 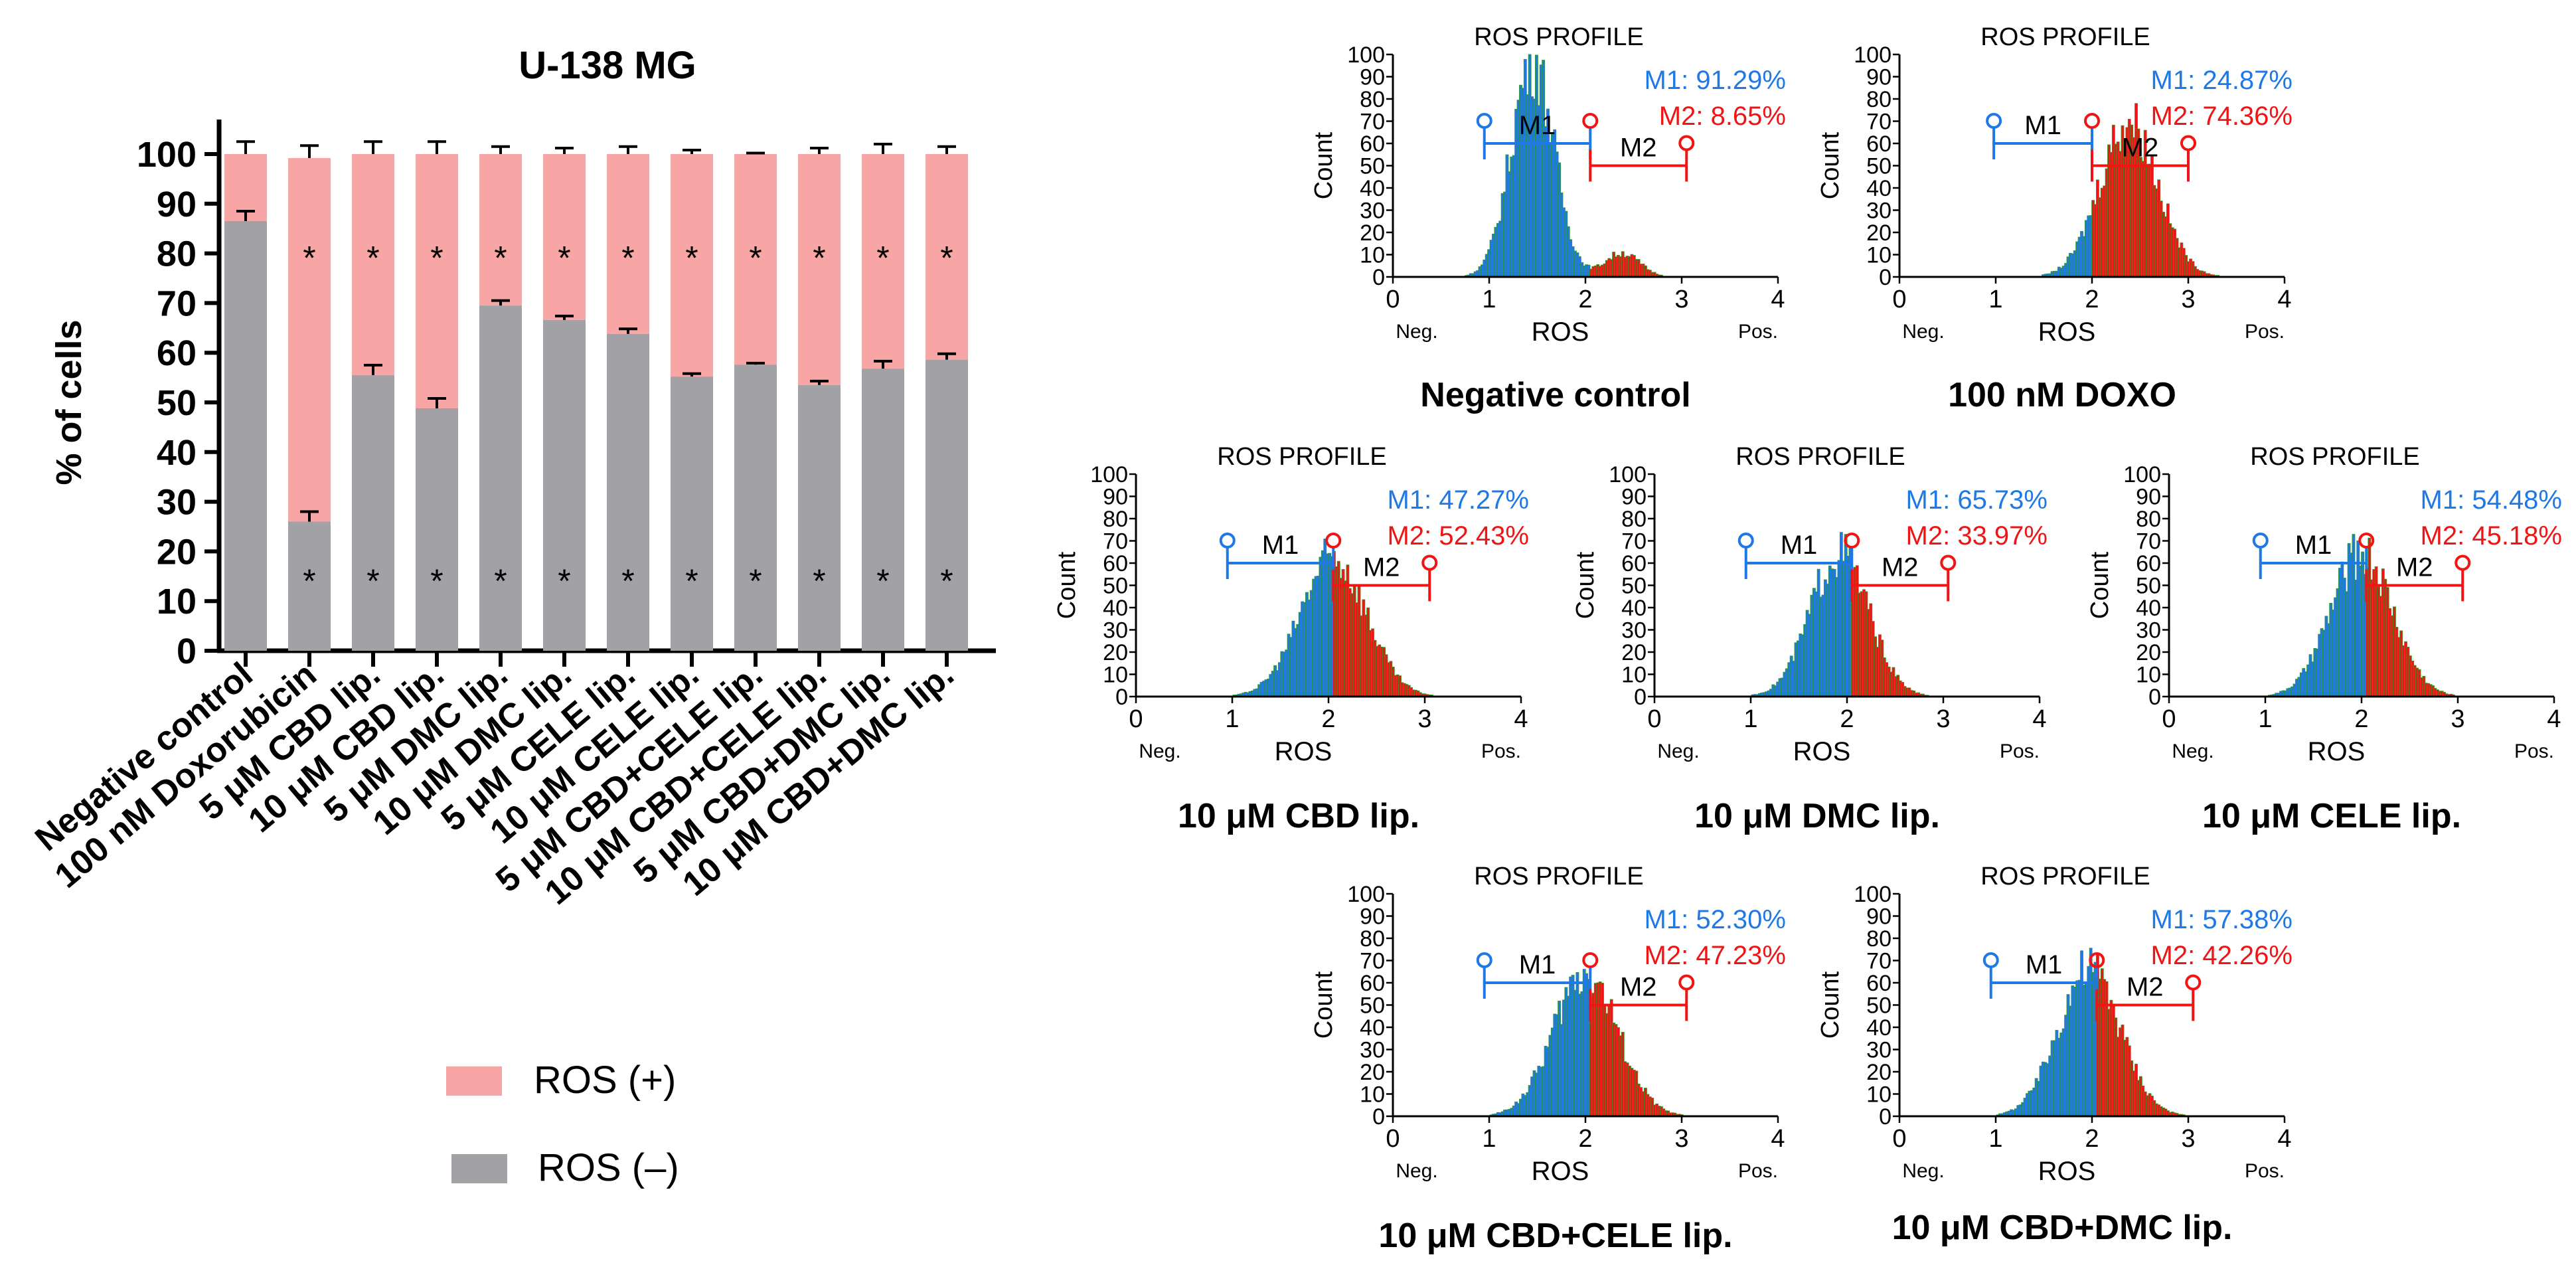 I want to click on m1-percentage: M1: 65.73%, so click(x=1977, y=500).